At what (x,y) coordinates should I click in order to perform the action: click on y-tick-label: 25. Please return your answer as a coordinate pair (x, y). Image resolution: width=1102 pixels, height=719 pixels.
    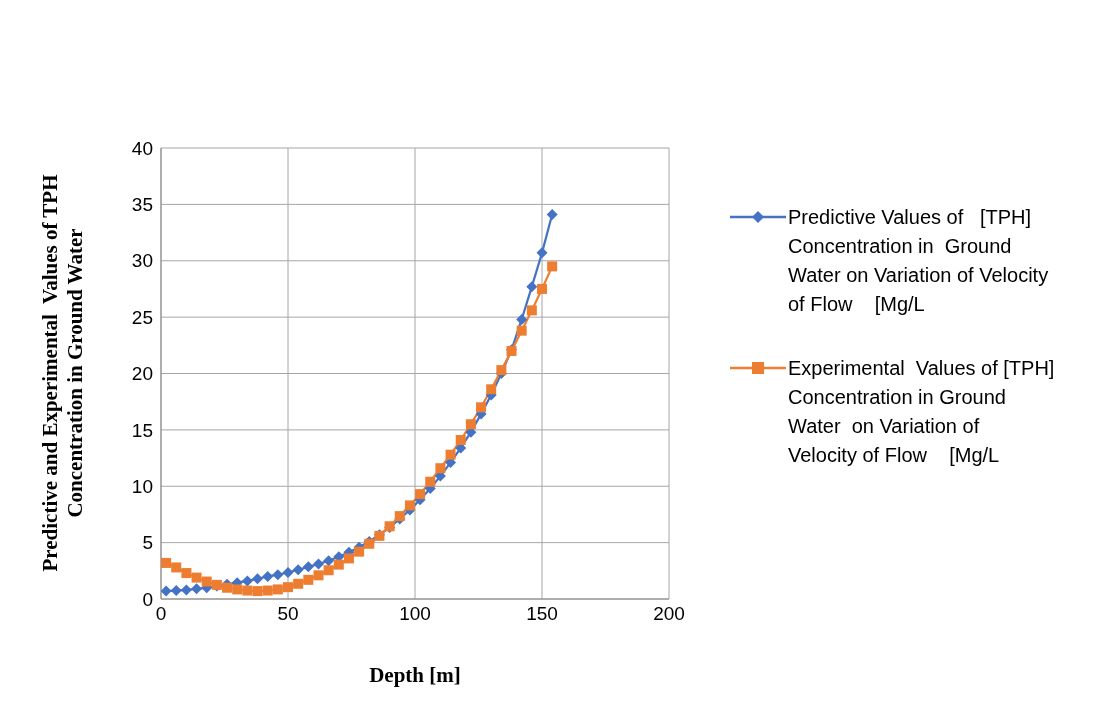
    Looking at the image, I should click on (142, 317).